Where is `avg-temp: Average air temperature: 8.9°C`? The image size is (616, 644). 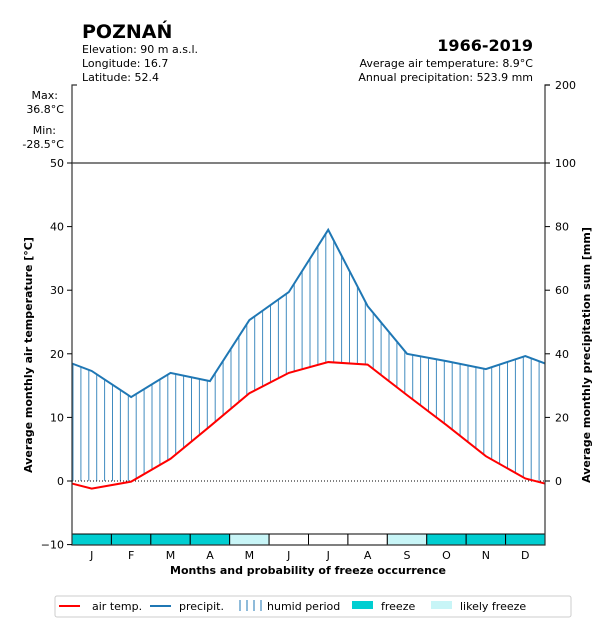
avg-temp: Average air temperature: 8.9°C is located at coordinates (446, 63).